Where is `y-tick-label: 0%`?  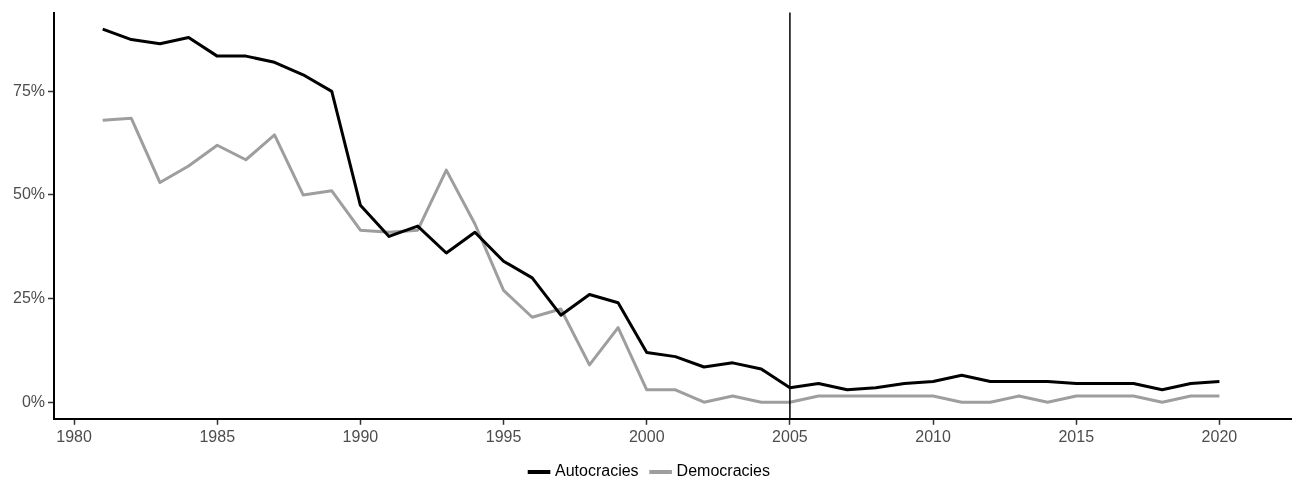 y-tick-label: 0% is located at coordinates (33, 401).